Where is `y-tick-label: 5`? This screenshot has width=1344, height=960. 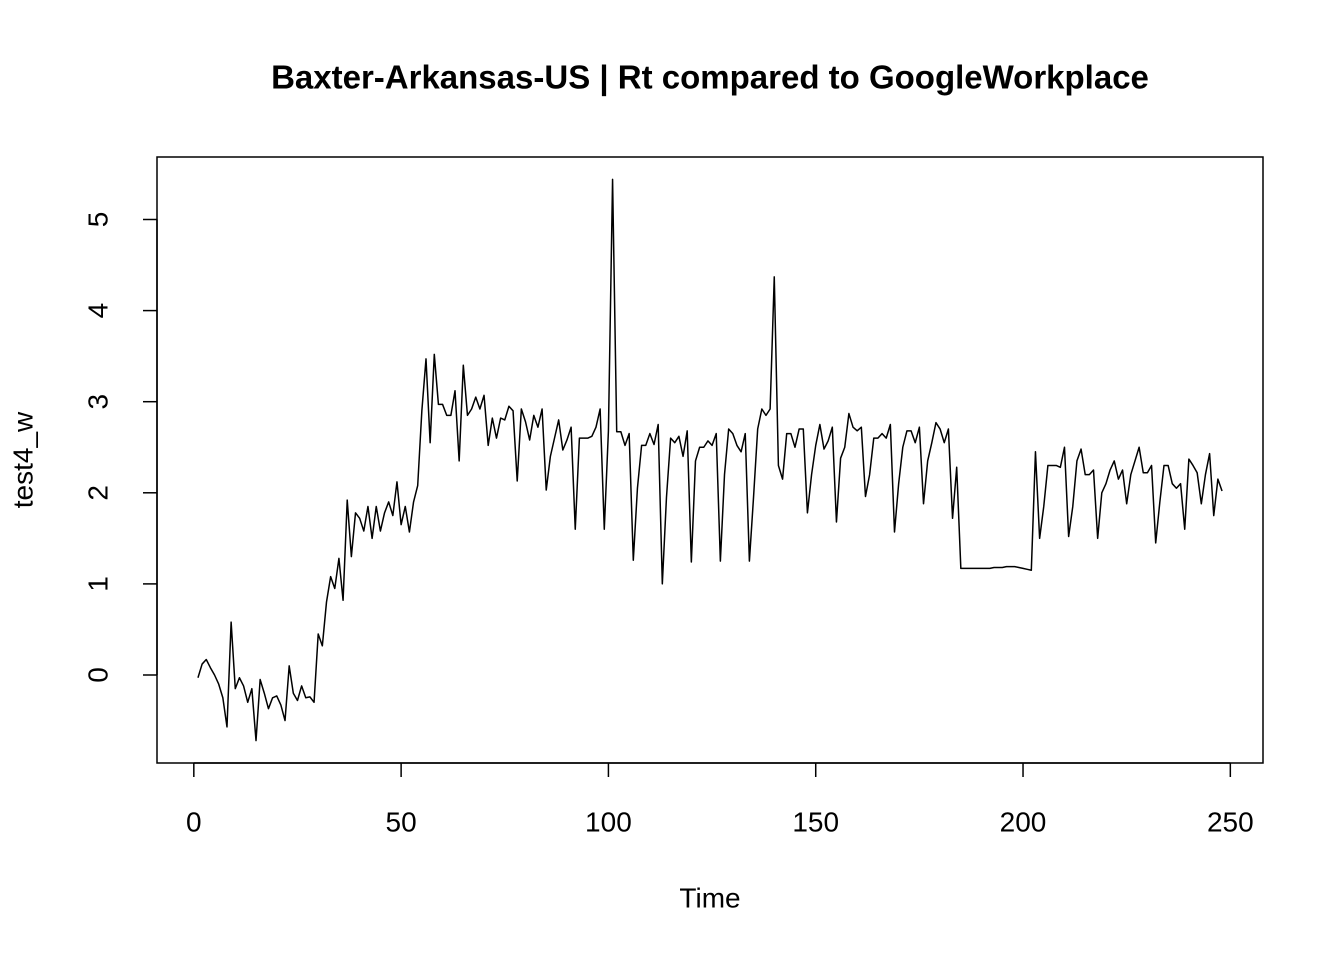
y-tick-label: 5 is located at coordinates (97, 220).